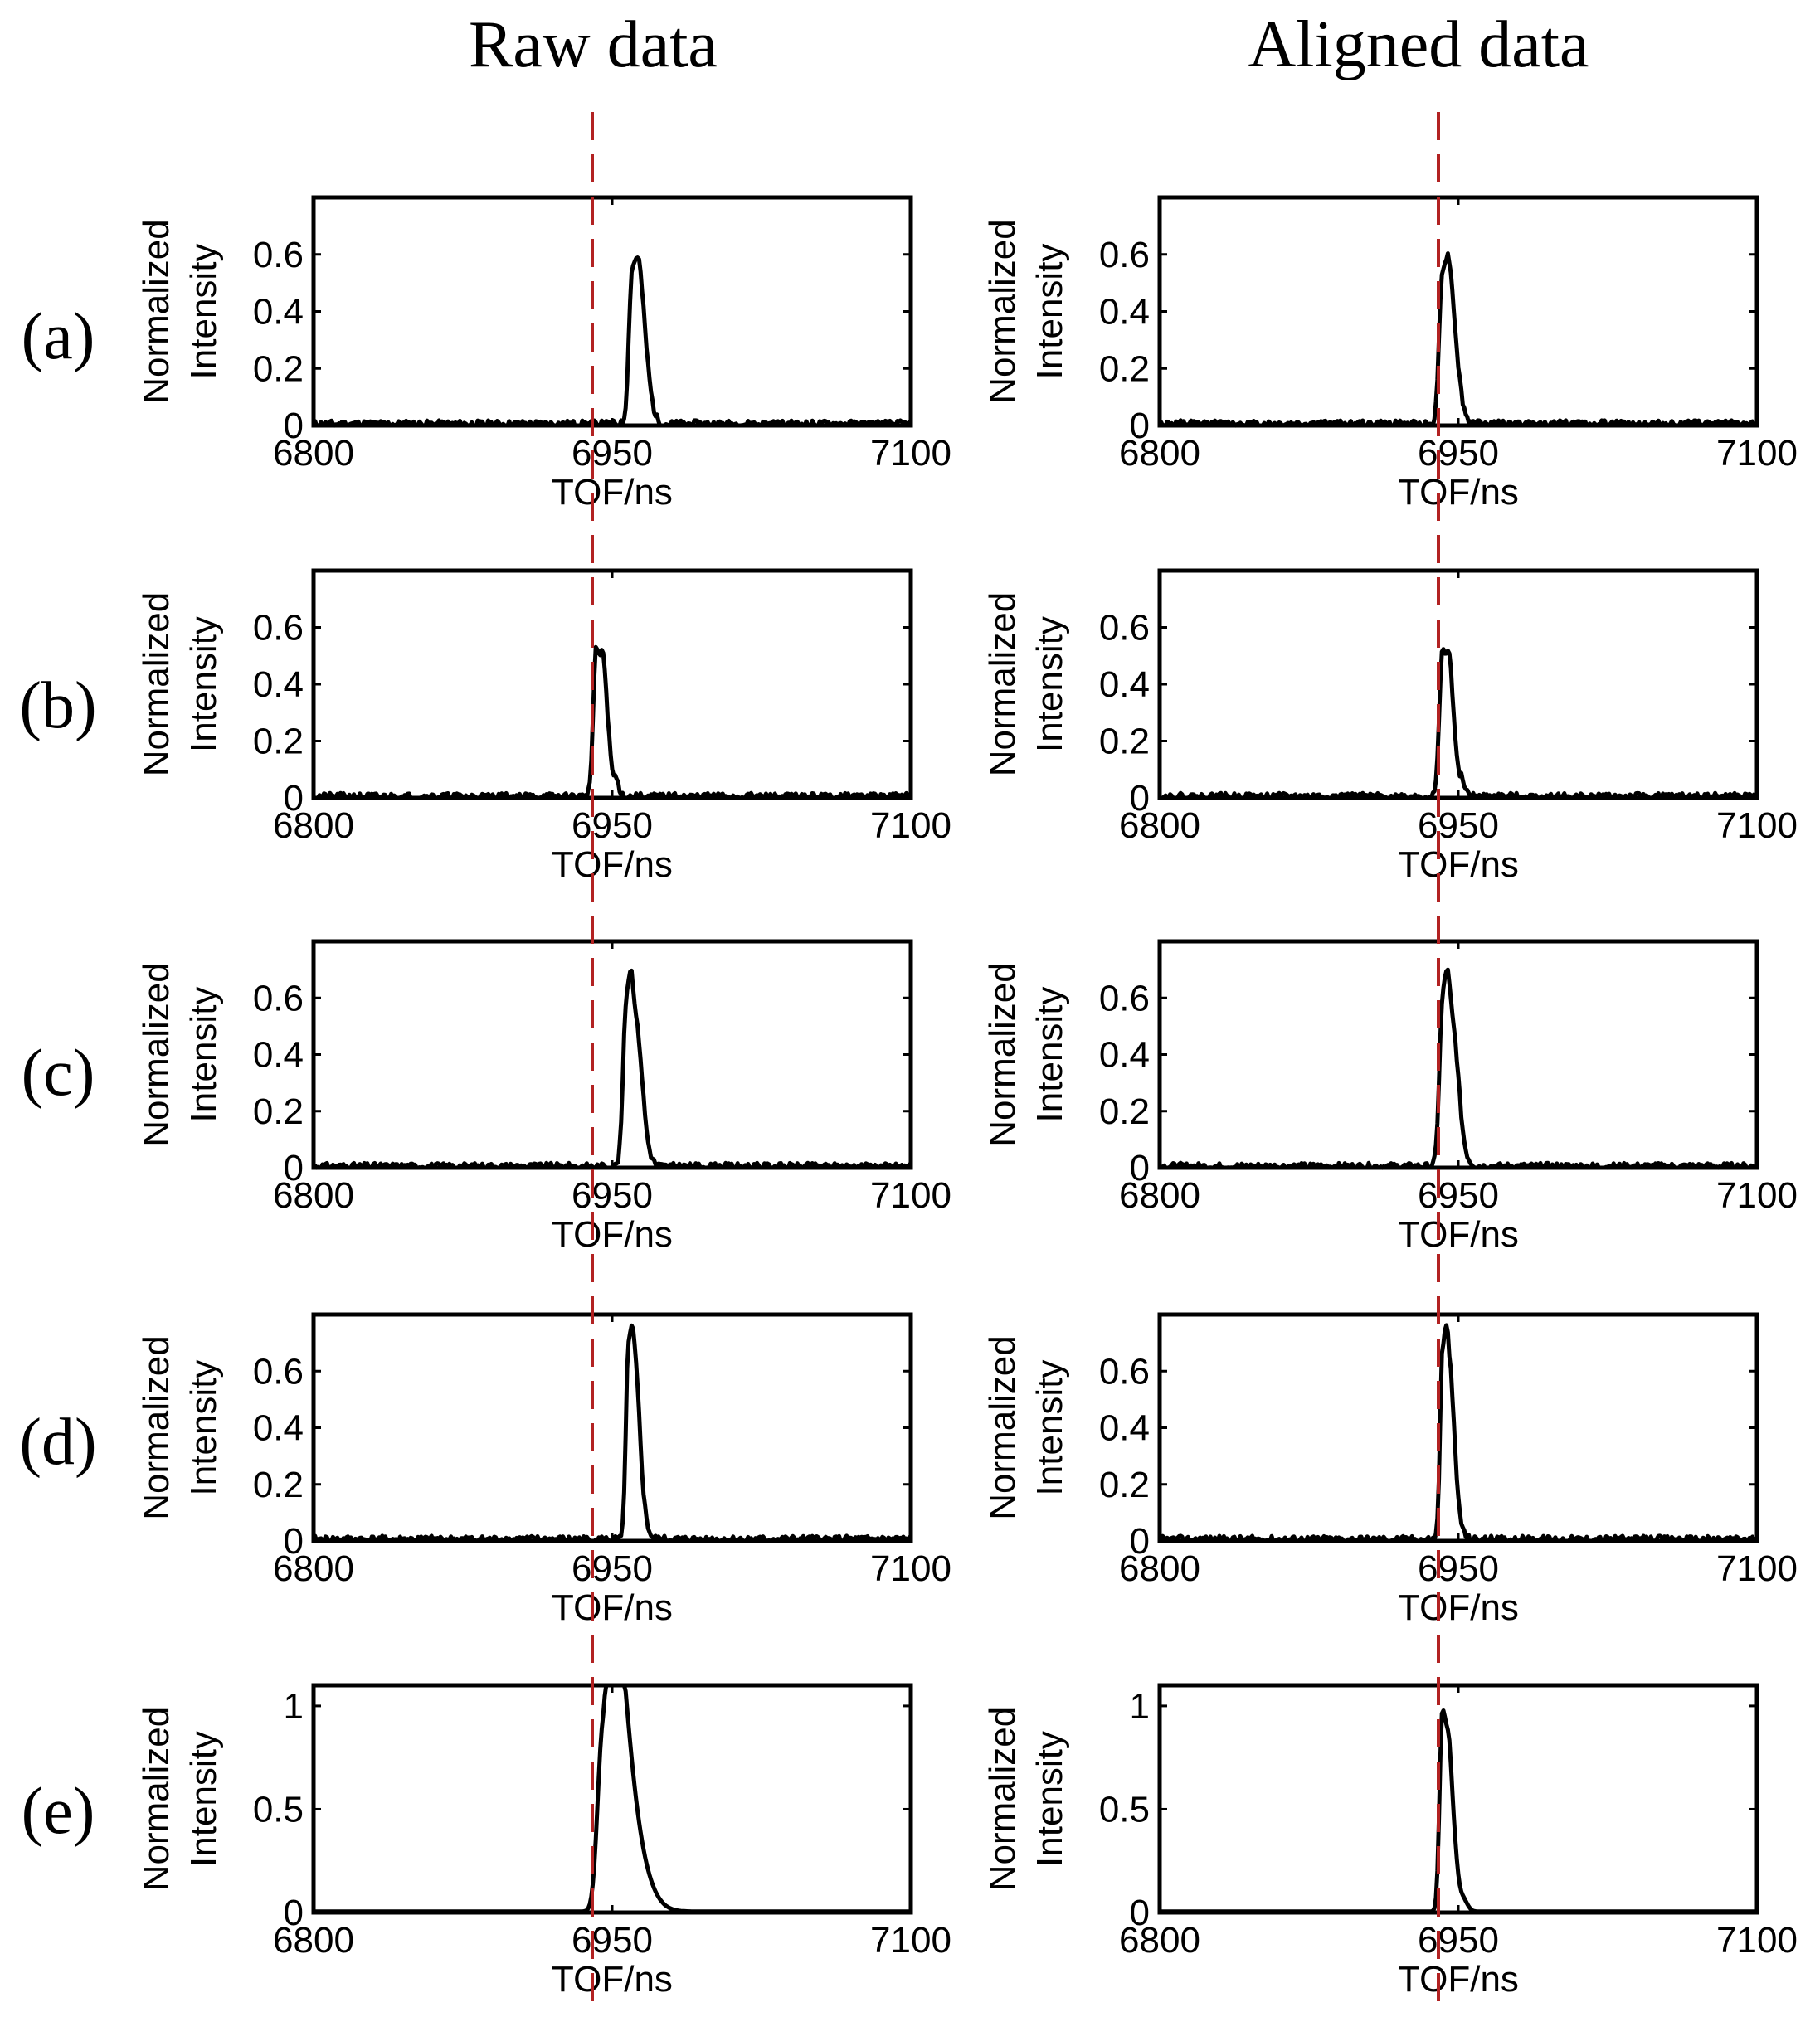 Image resolution: width=1820 pixels, height=2017 pixels. What do you see at coordinates (612, 1069) in the screenshot?
I see `series-line-raw-c` at bounding box center [612, 1069].